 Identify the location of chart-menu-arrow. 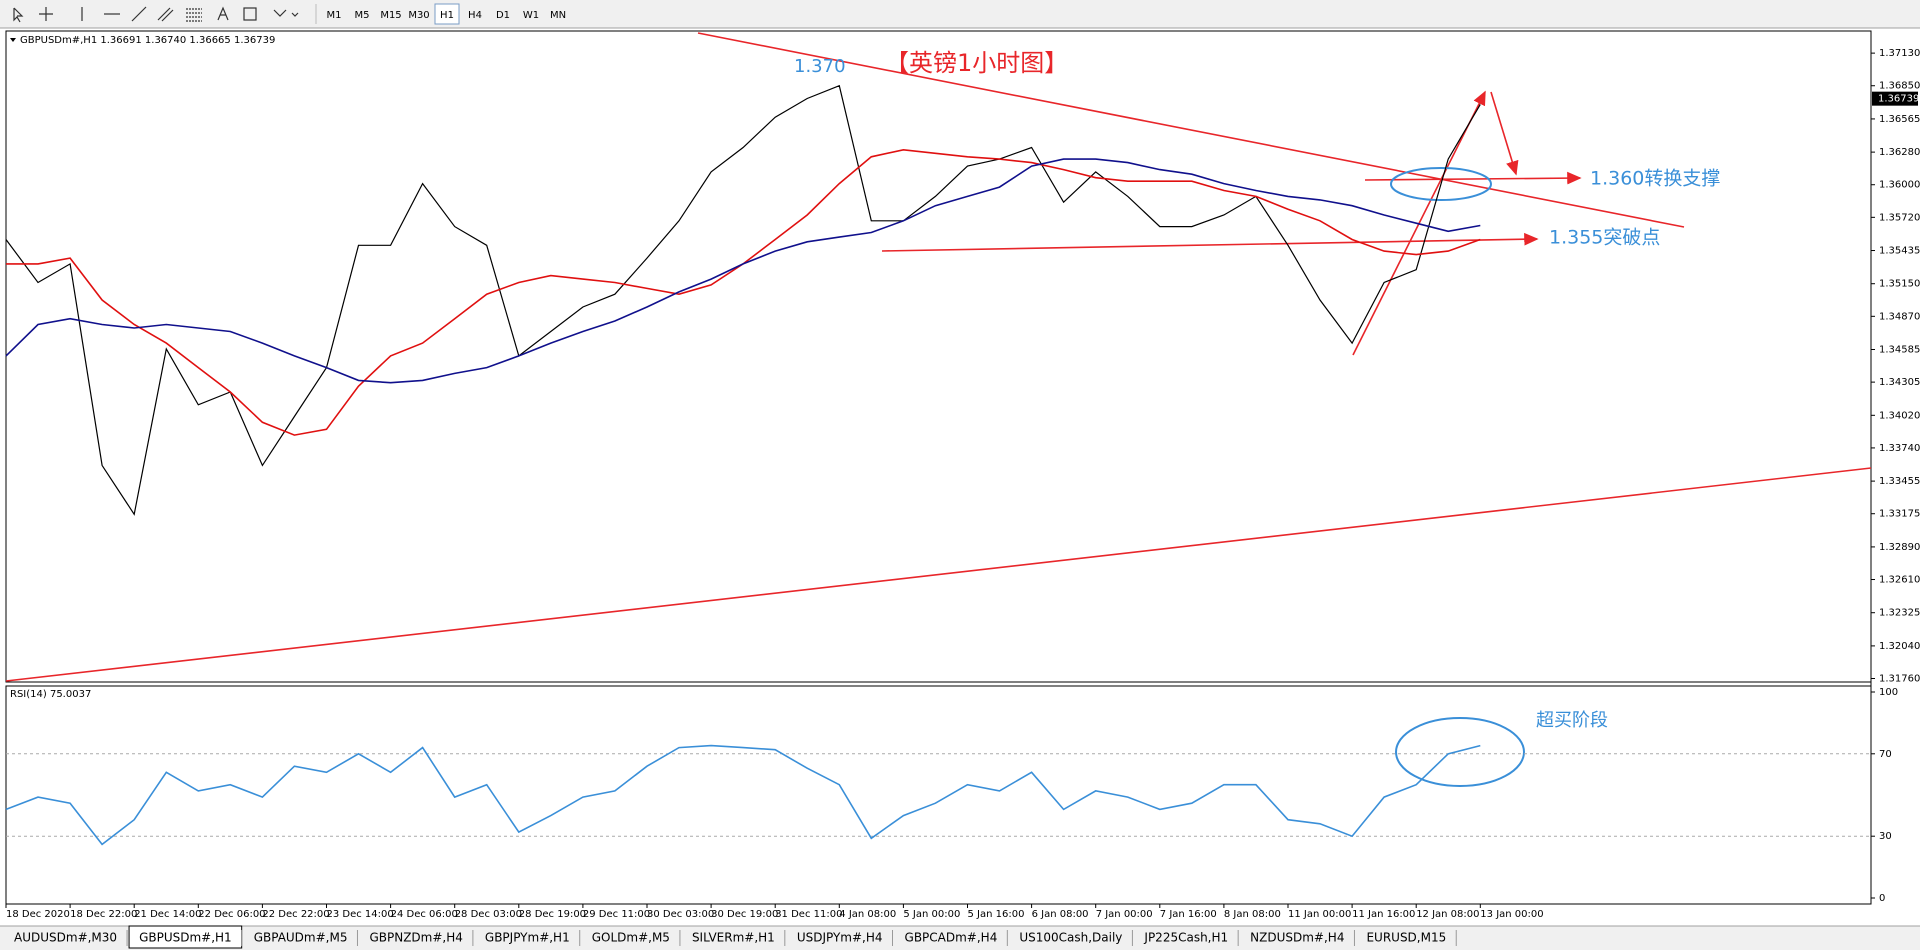
(13, 40).